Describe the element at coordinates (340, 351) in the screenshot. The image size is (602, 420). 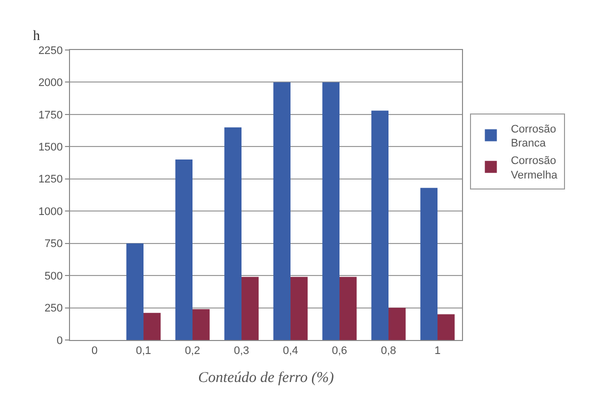
I see `x-tick-label: 0,6` at that location.